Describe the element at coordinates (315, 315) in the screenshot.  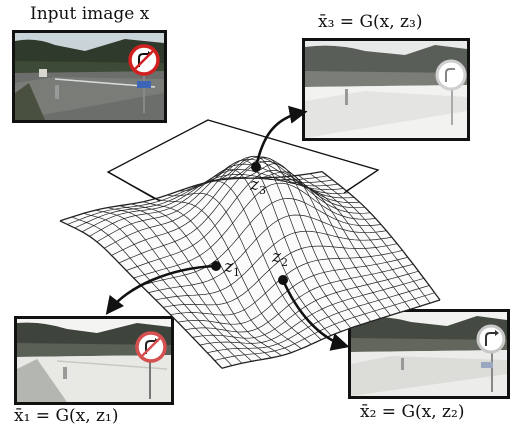
I see `arrow-to-x2` at that location.